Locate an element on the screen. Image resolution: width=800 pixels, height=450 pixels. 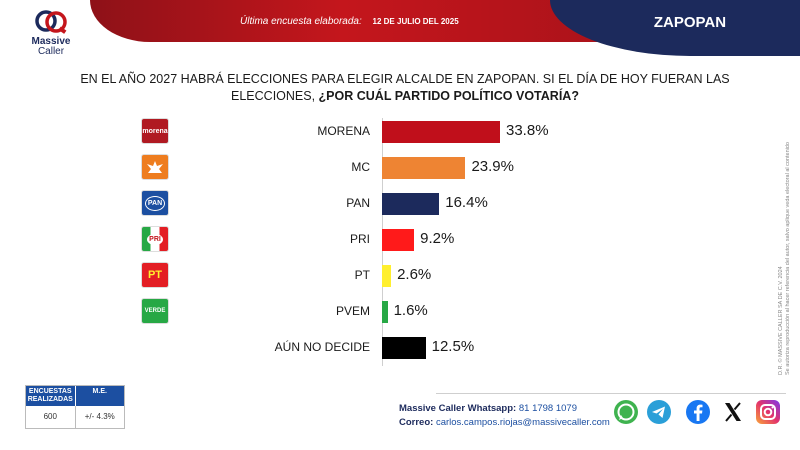
data-label: 16.4% is located at coordinates (466, 202).